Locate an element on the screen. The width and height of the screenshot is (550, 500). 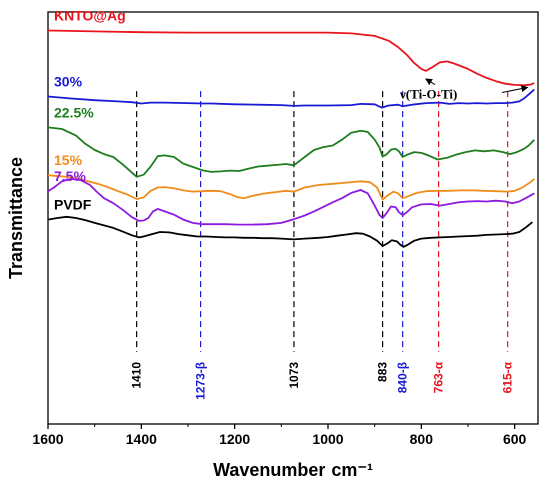
x-axis-ticks: 1600 1400 1200 1000 800 600 is located at coordinates (279, 435).